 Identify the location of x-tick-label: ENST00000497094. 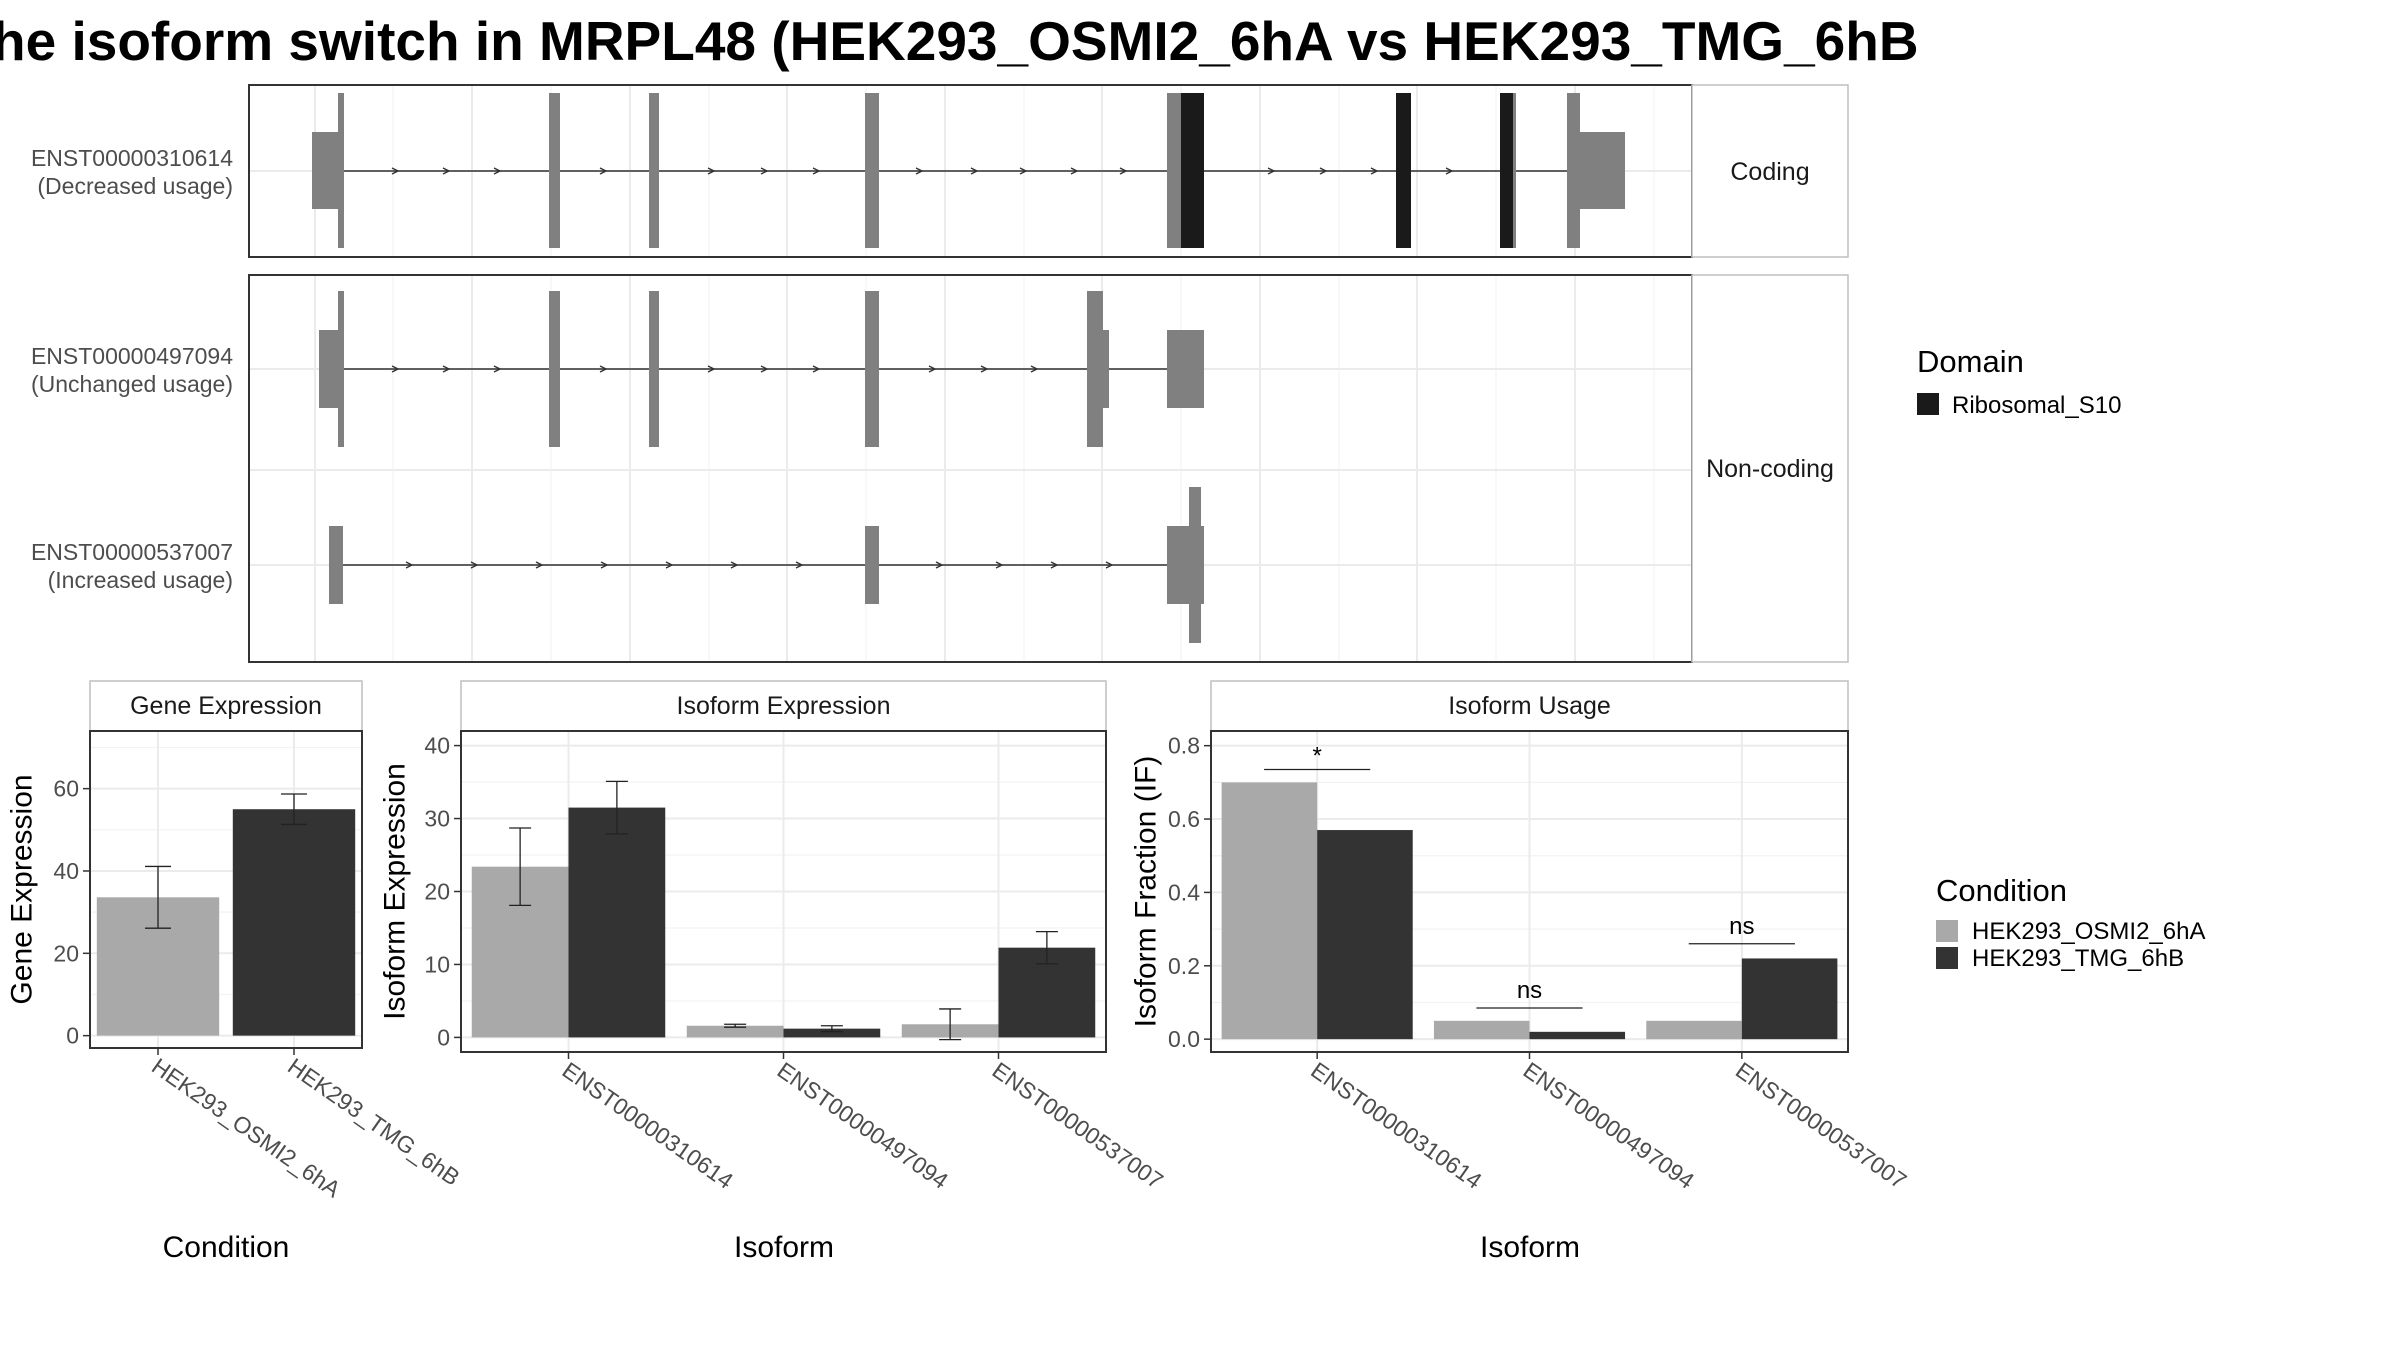
(1609, 1125).